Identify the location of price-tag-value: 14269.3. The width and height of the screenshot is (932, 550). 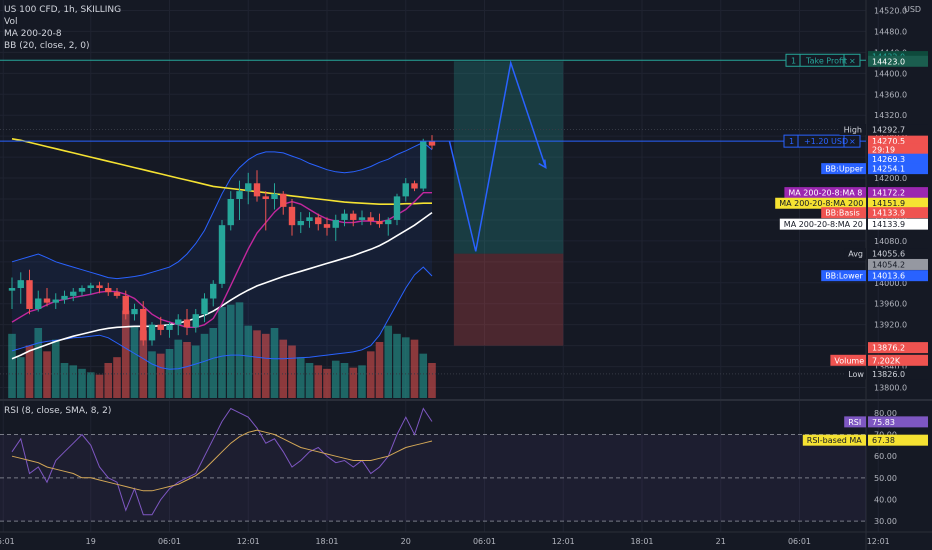
(888, 159).